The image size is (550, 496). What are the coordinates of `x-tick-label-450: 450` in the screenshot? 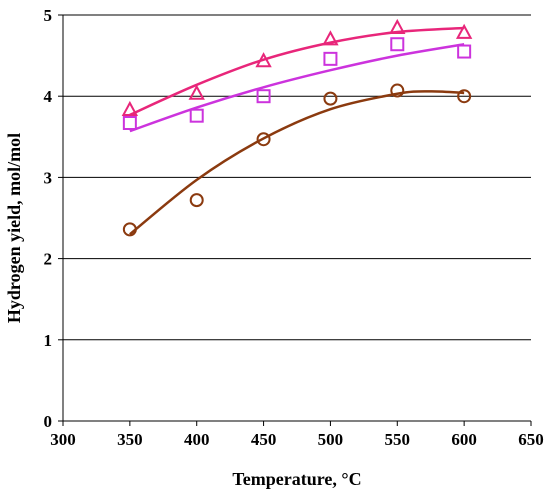 It's located at (264, 439).